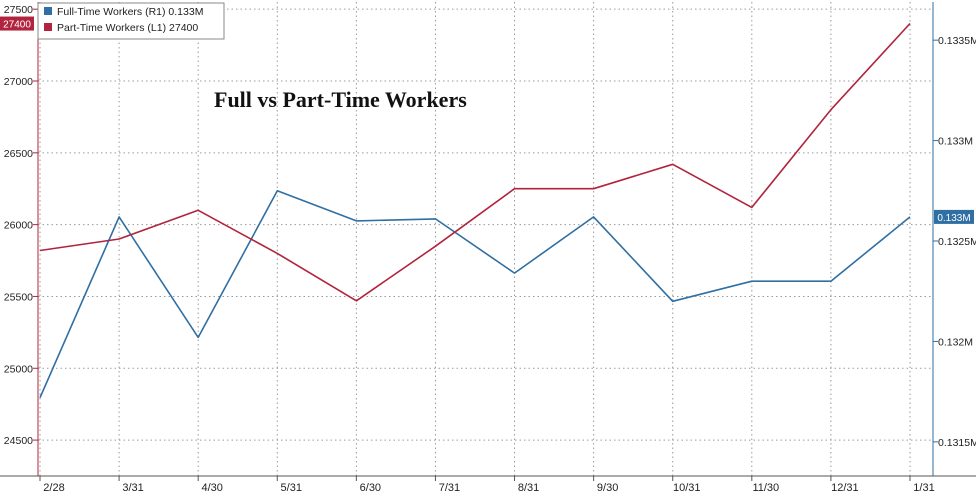  What do you see at coordinates (18, 10) in the screenshot?
I see `left-tick-label: 27500` at bounding box center [18, 10].